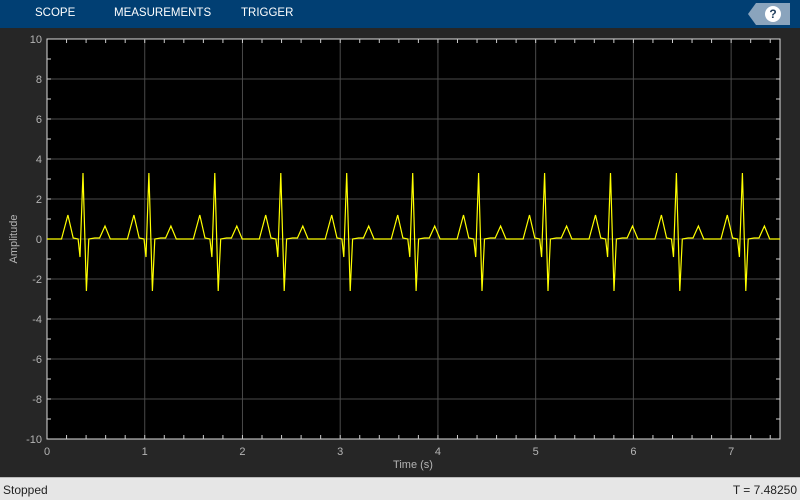  I want to click on x-tick-label: 5, so click(536, 452).